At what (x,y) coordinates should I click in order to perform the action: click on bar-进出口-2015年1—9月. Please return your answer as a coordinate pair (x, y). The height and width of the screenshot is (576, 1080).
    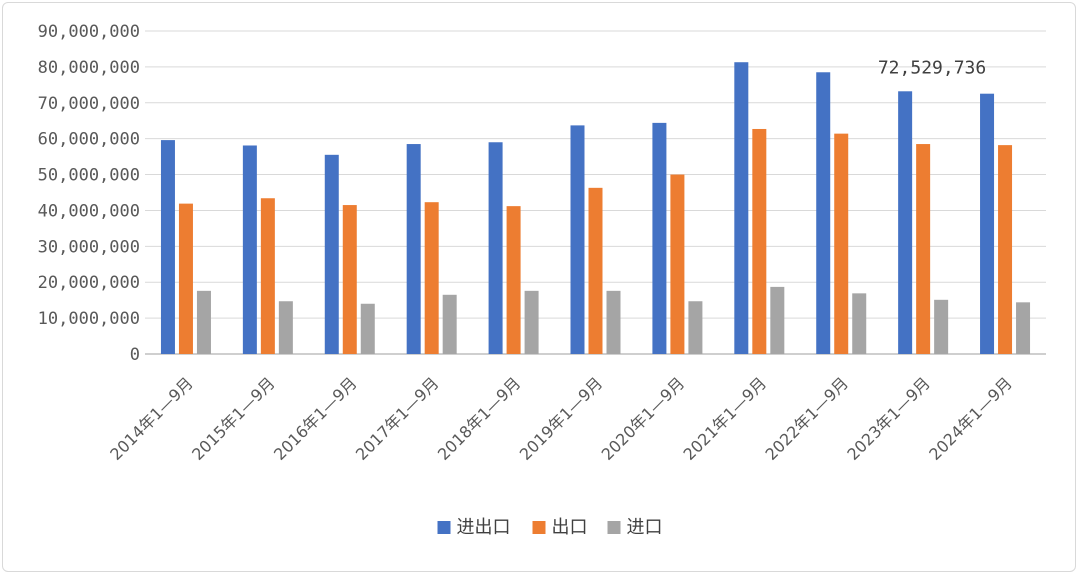
    Looking at the image, I should click on (249, 249).